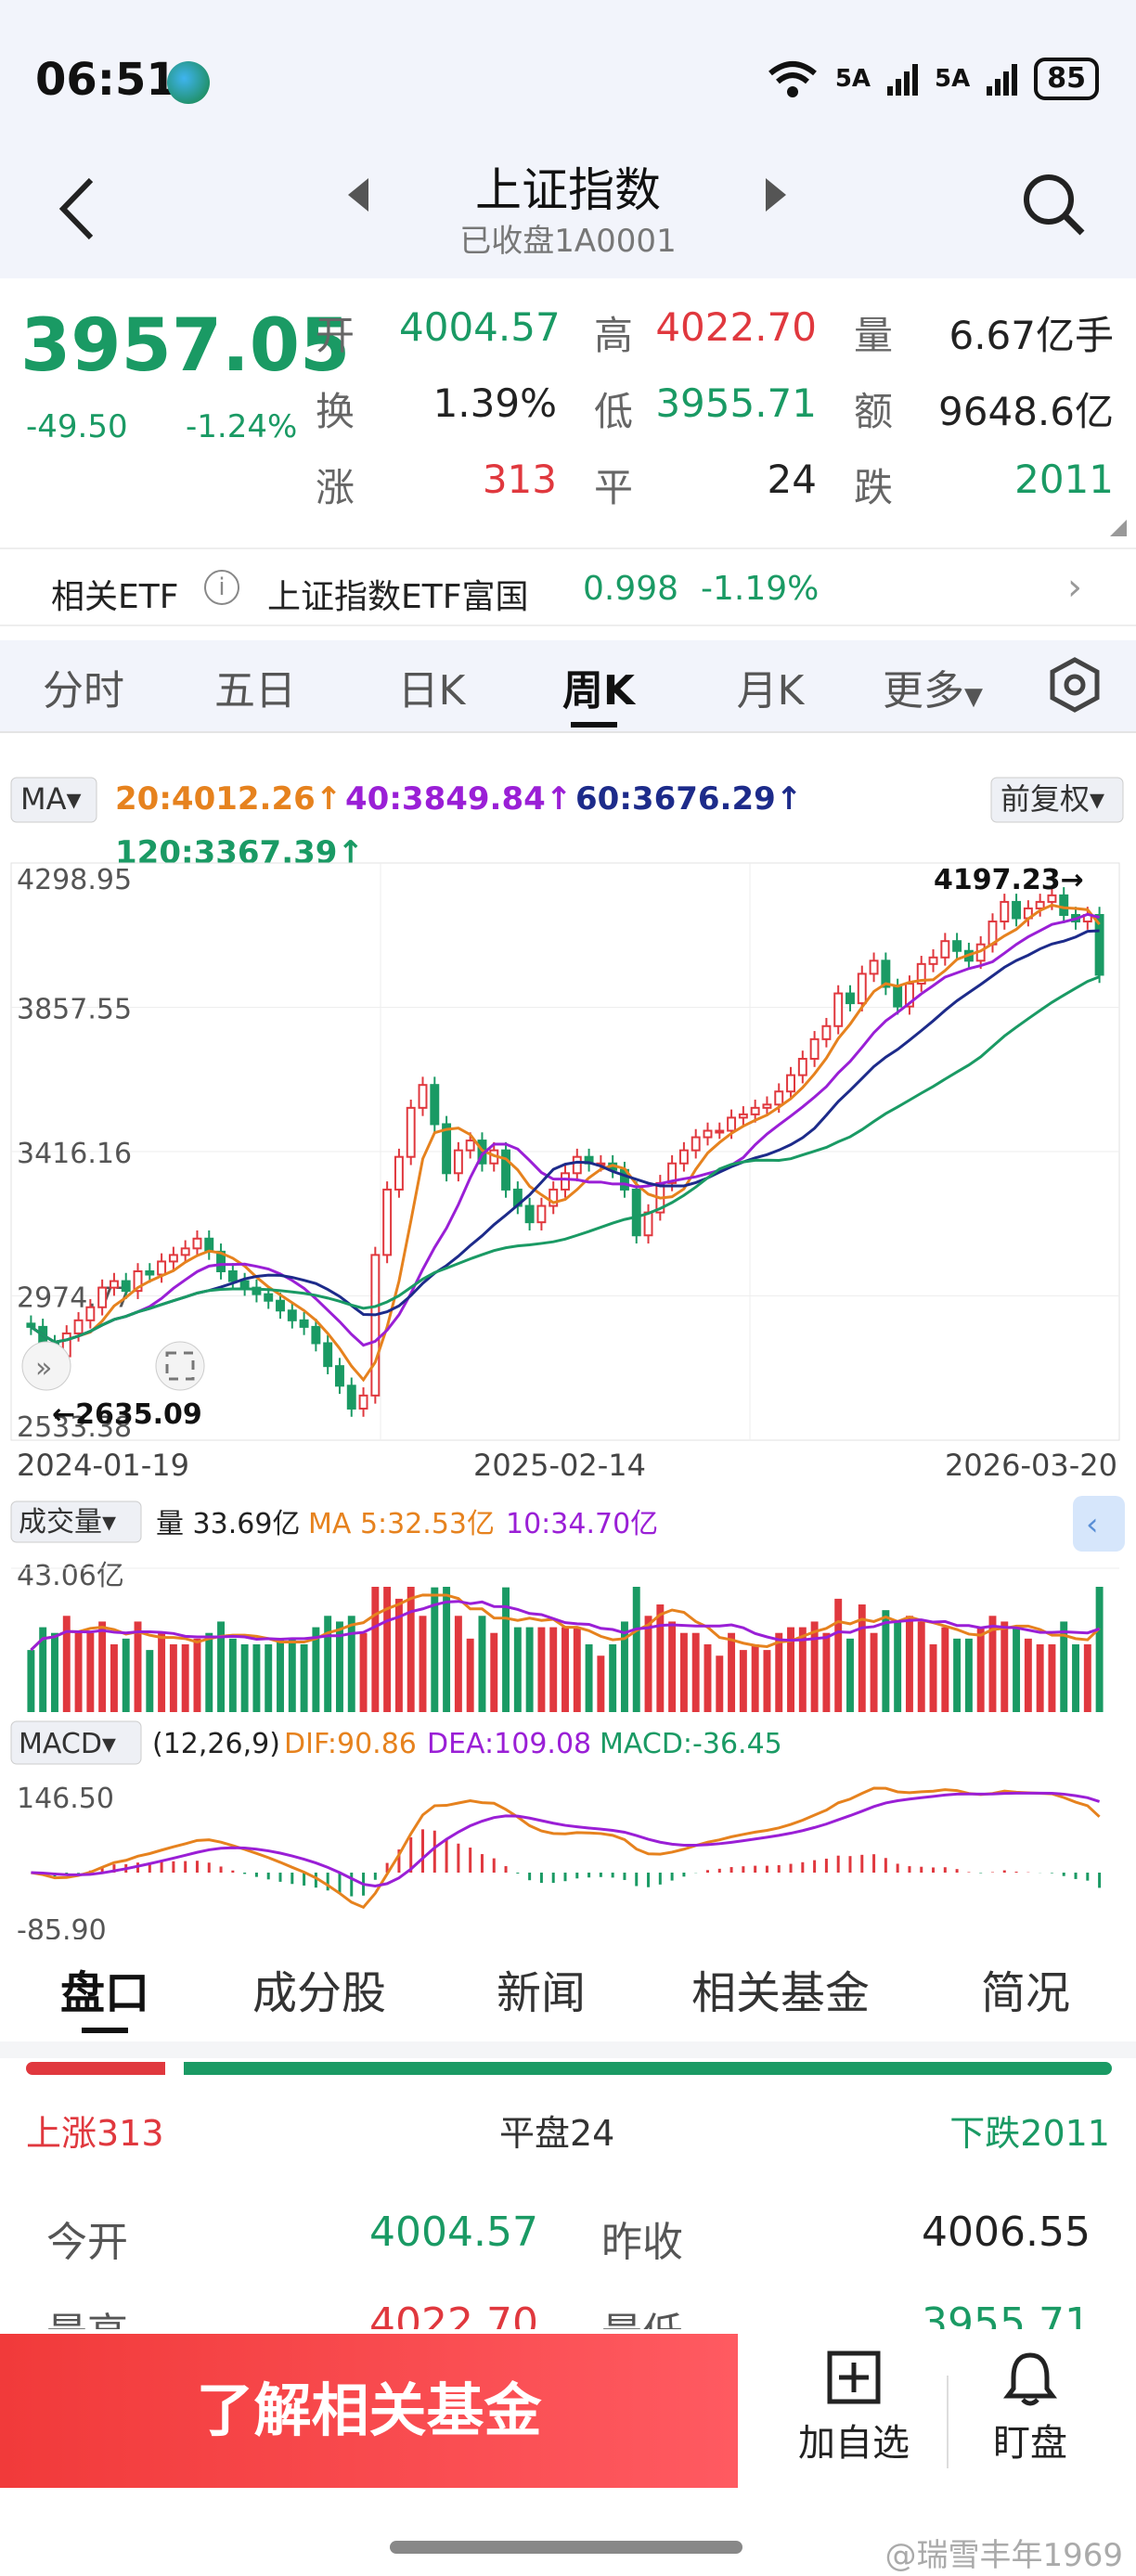  Describe the element at coordinates (221, 588) in the screenshot. I see `info-icon: i` at that location.